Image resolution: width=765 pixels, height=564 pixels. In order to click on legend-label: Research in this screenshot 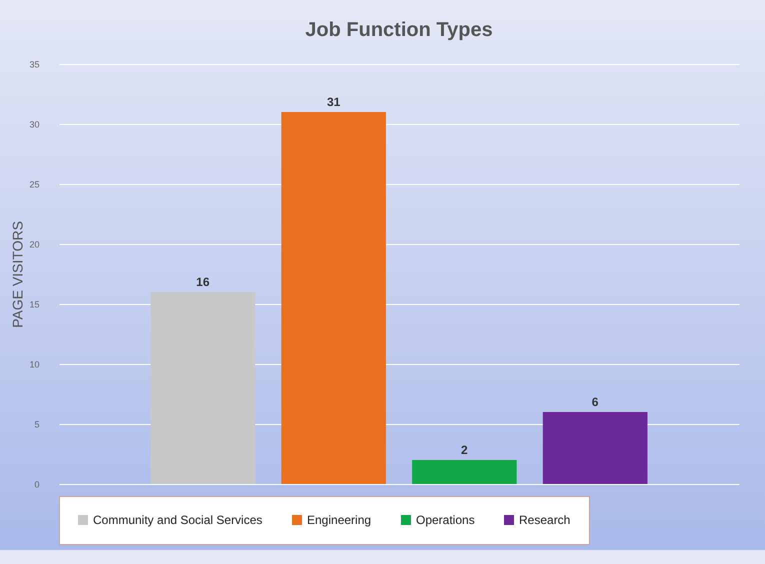, I will do `click(544, 520)`.